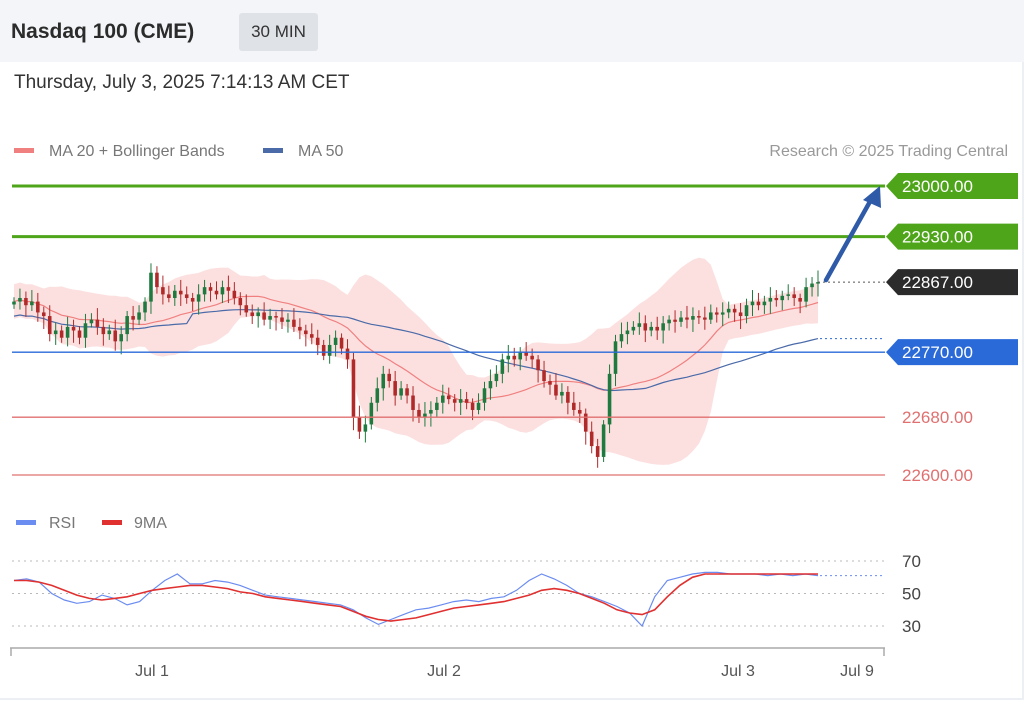  I want to click on timeframe-button: 30 MIN, so click(278, 32).